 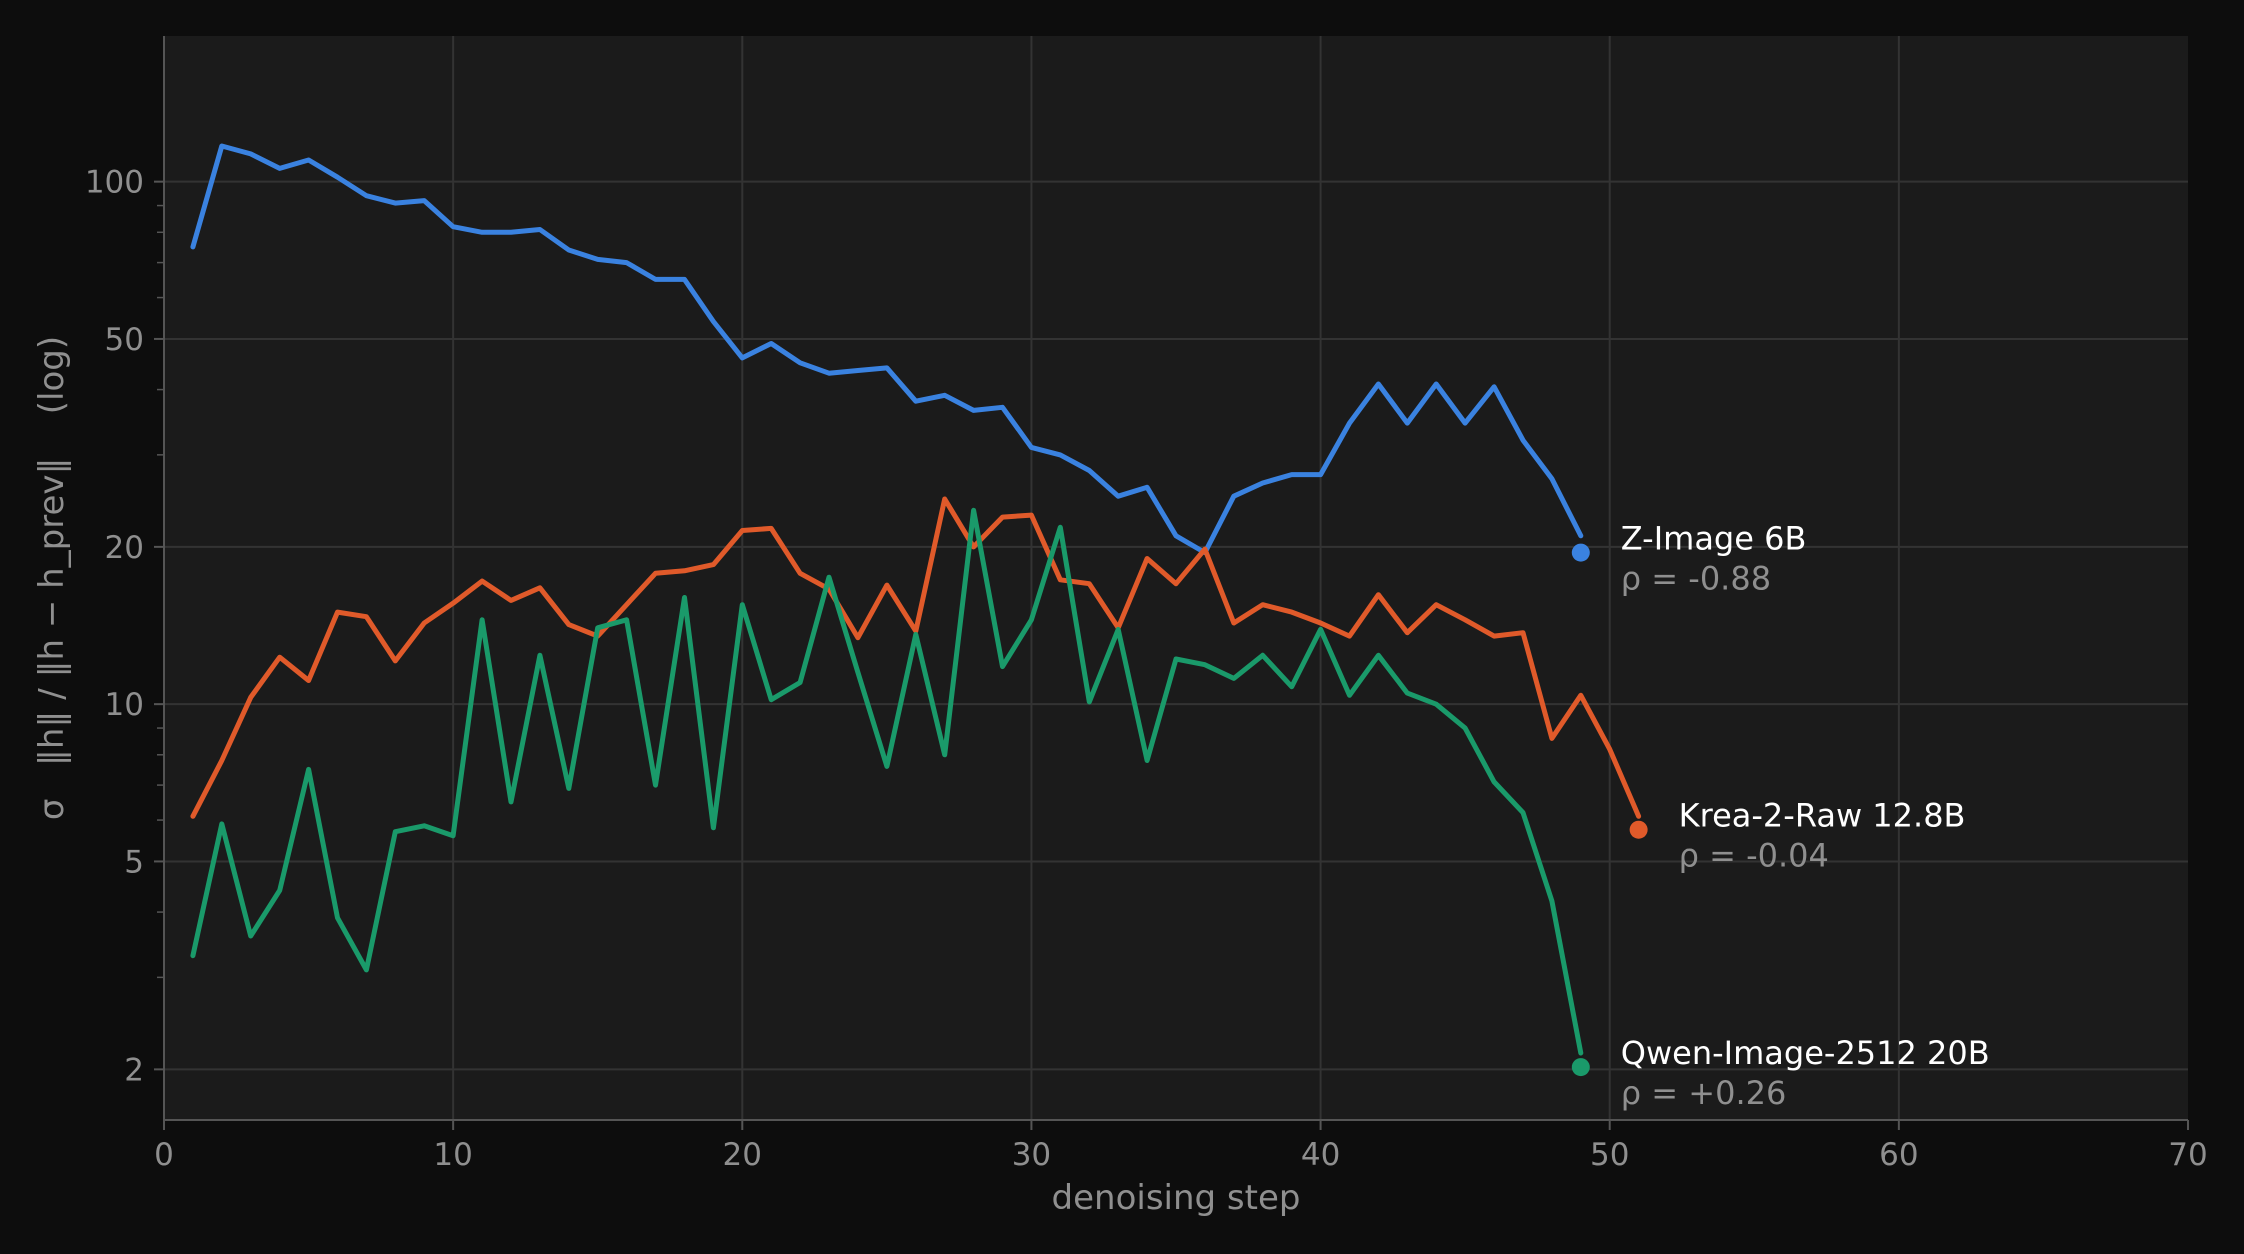 What do you see at coordinates (1609, 1155) in the screenshot?
I see `x-tick-label: 50` at bounding box center [1609, 1155].